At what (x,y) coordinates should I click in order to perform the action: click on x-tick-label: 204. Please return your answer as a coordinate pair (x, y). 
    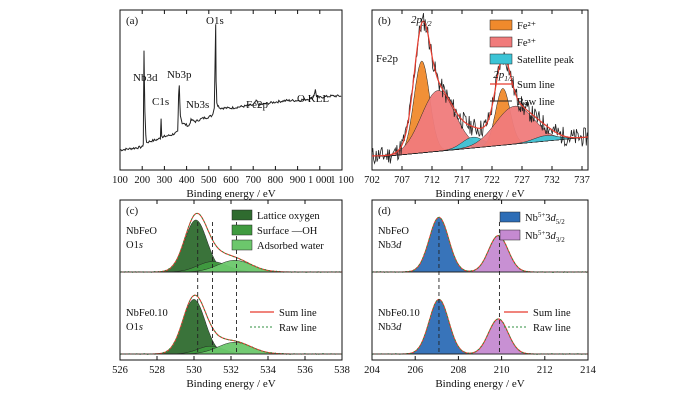
    Looking at the image, I should click on (372, 370).